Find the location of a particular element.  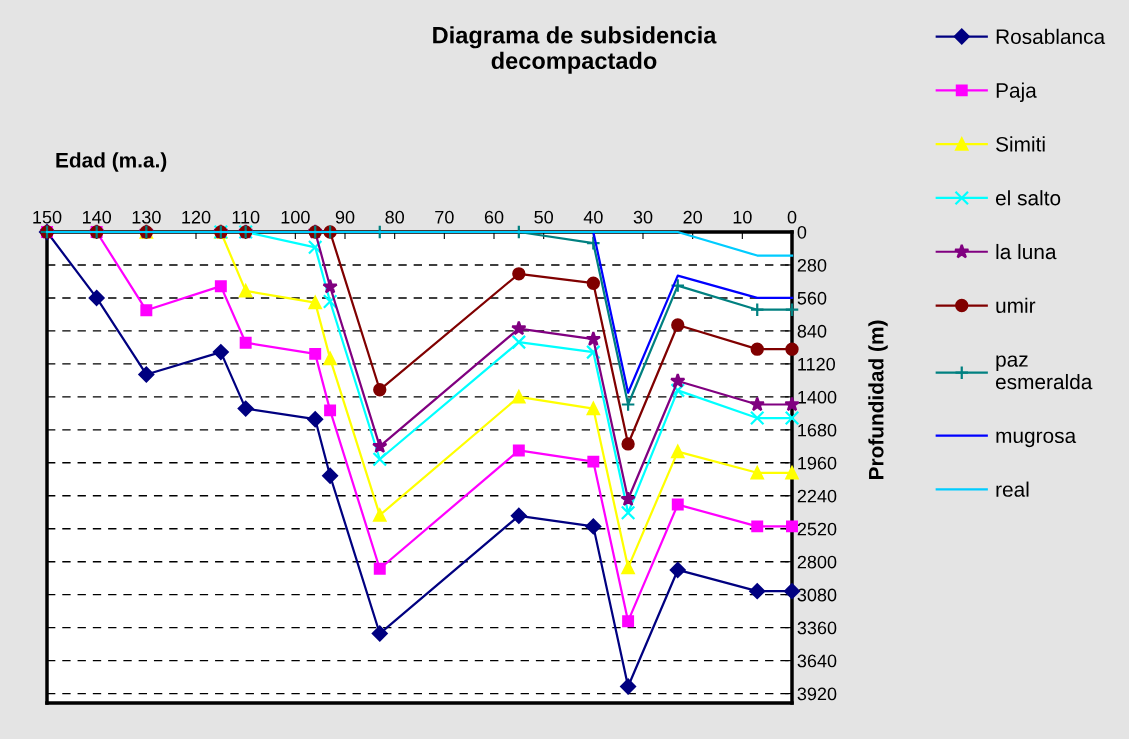

x-tick-label: 0 is located at coordinates (792, 217).